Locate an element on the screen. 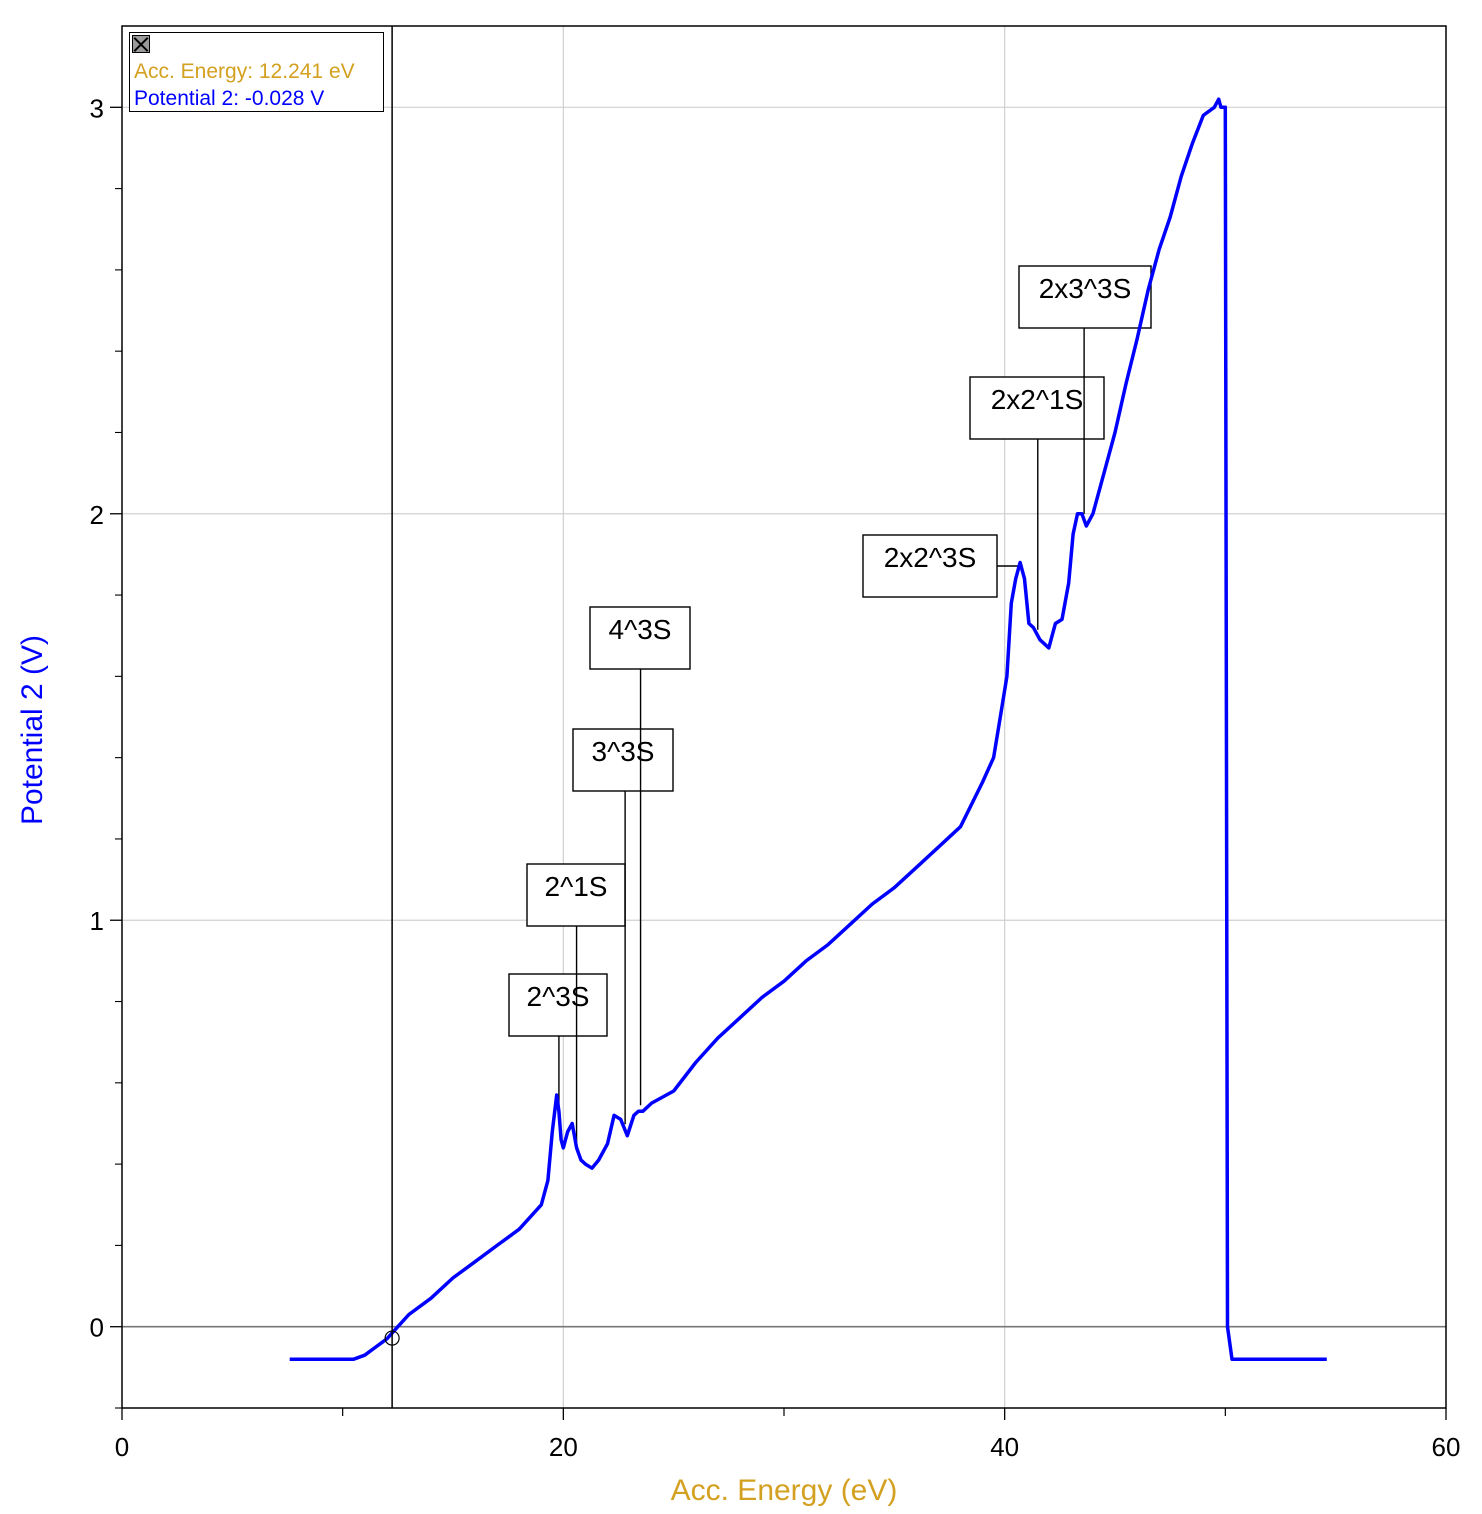 This screenshot has height=1514, width=1482. y-axis-title: Potential 2 (V) is located at coordinates (32, 730).